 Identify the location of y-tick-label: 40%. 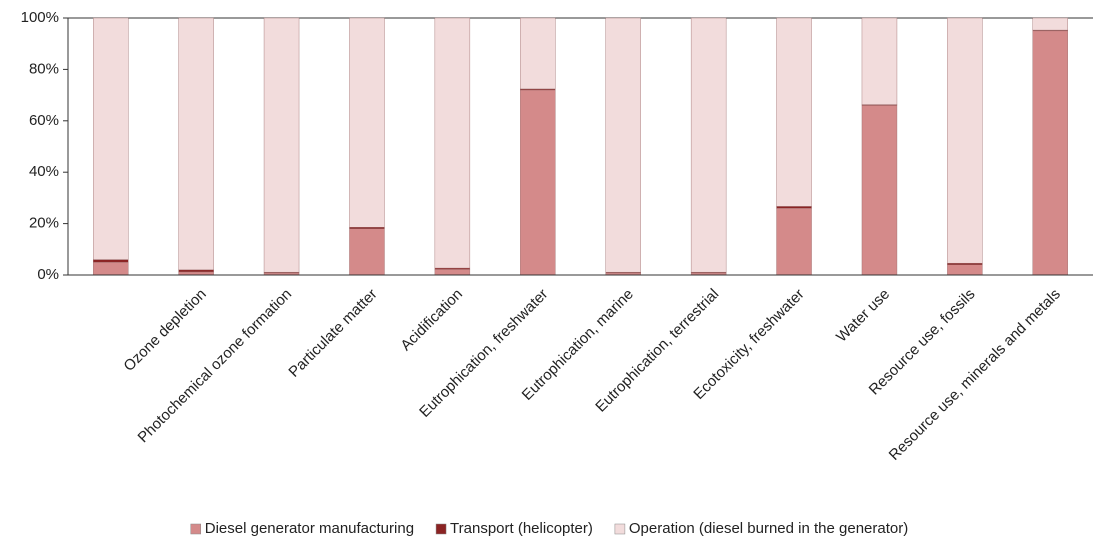
(44, 171).